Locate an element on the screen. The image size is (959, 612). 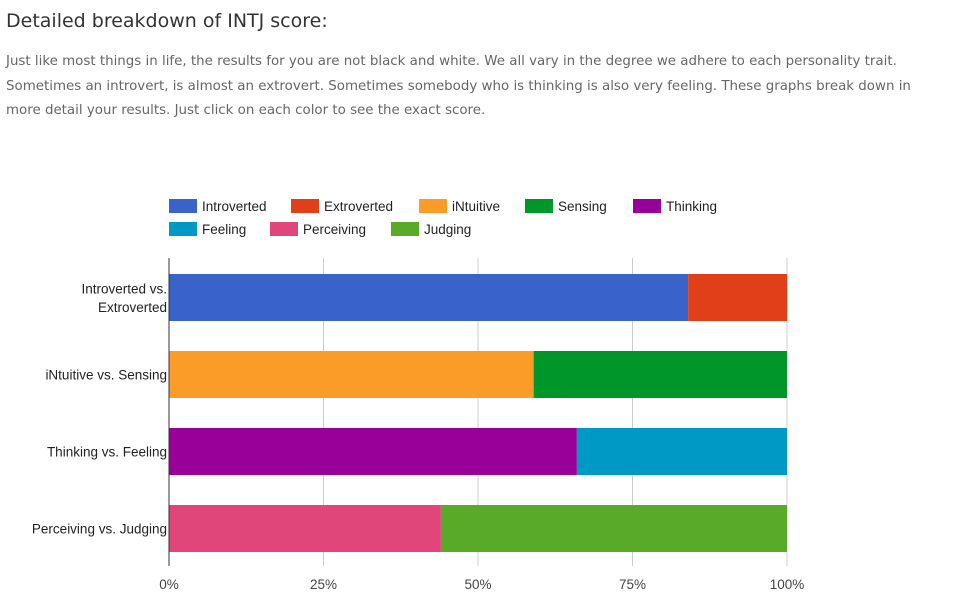
legend-label: Introverted is located at coordinates (234, 206).